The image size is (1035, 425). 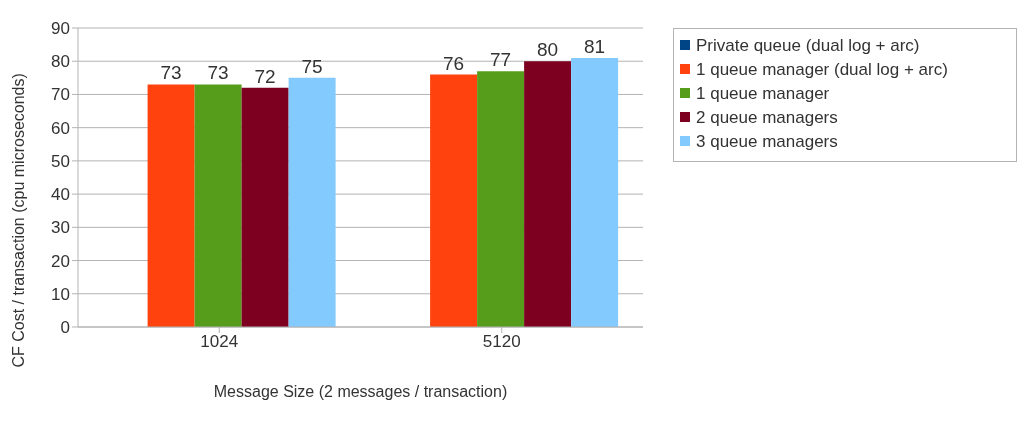 What do you see at coordinates (548, 50) in the screenshot?
I see `data-label: 80` at bounding box center [548, 50].